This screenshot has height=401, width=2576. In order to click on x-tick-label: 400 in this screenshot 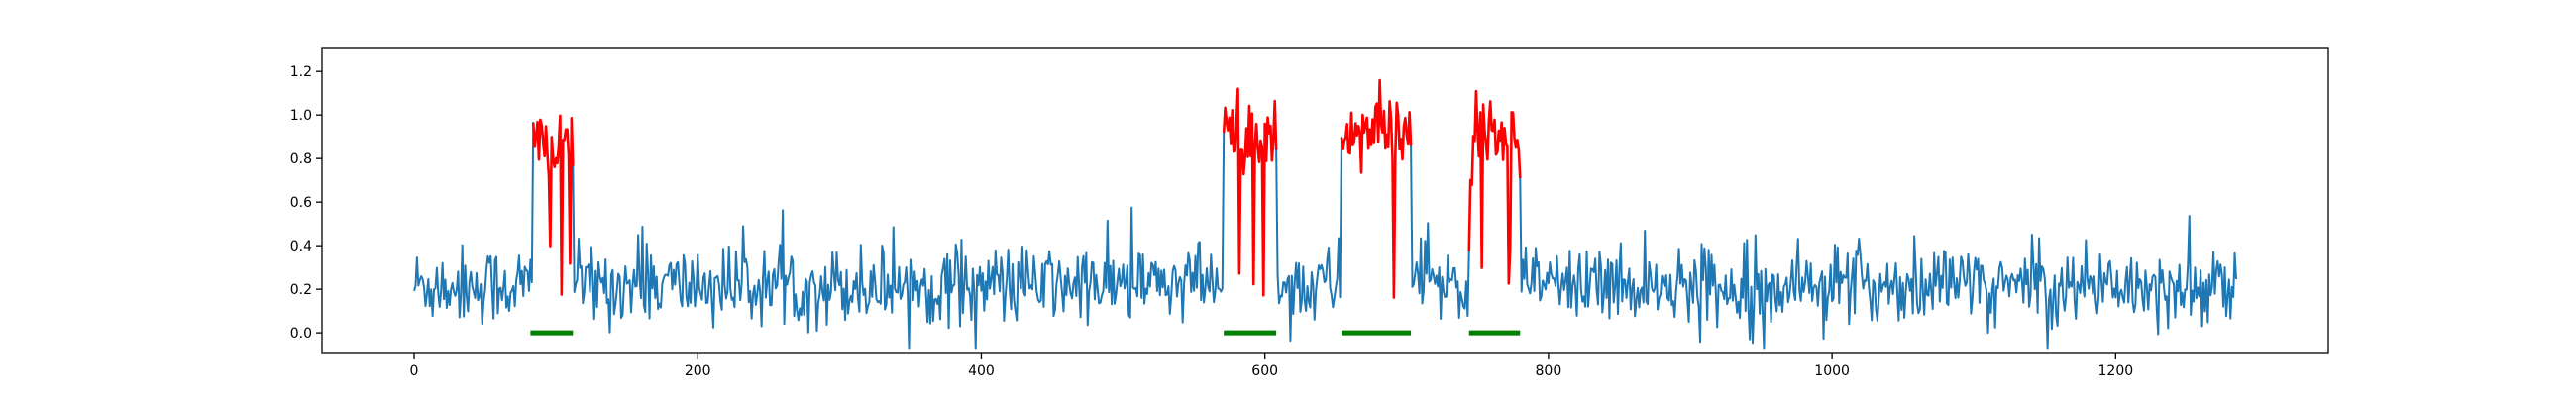, I will do `click(982, 371)`.